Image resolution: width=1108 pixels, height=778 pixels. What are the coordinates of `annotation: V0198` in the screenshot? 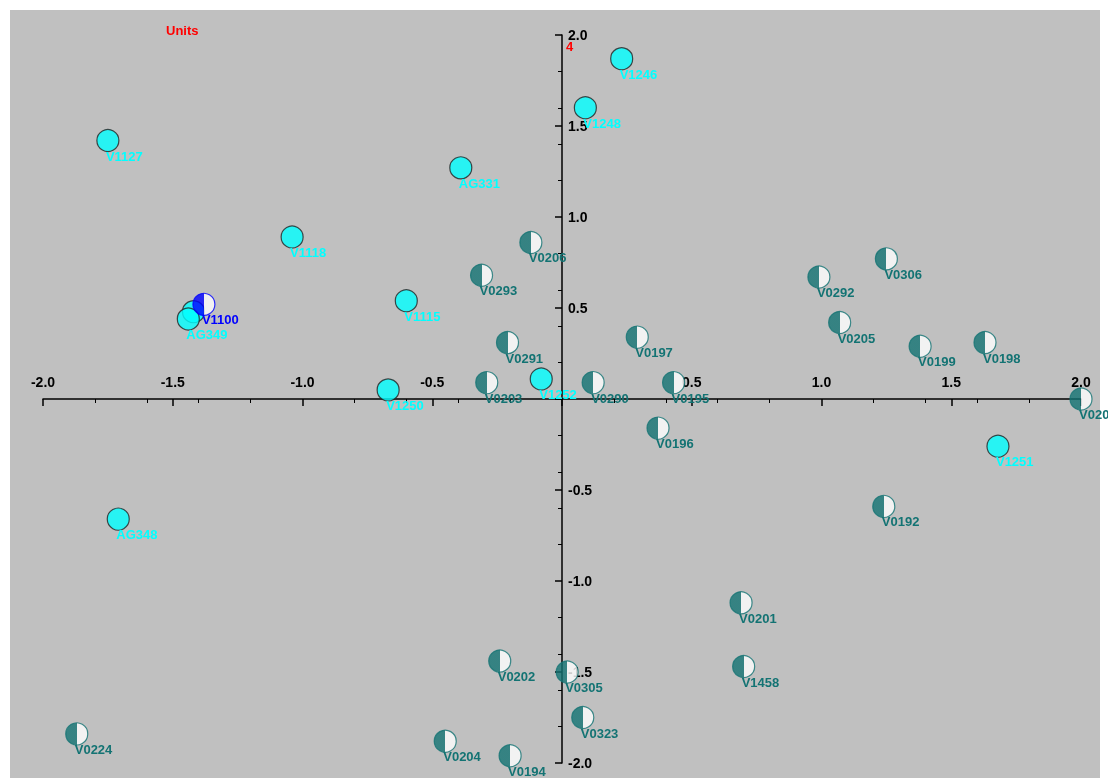 It's located at (1001, 358).